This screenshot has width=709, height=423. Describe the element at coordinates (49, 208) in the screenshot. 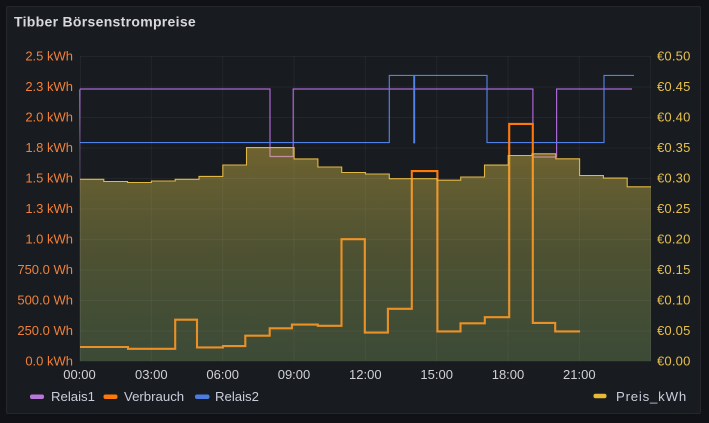

I see `svg-text: 1.3 kWh` at that location.